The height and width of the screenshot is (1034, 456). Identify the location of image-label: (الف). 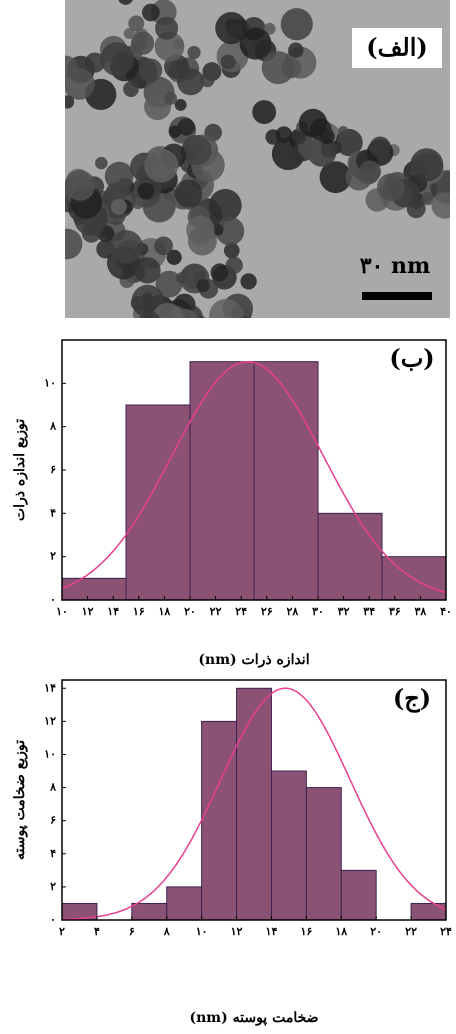
(397, 47).